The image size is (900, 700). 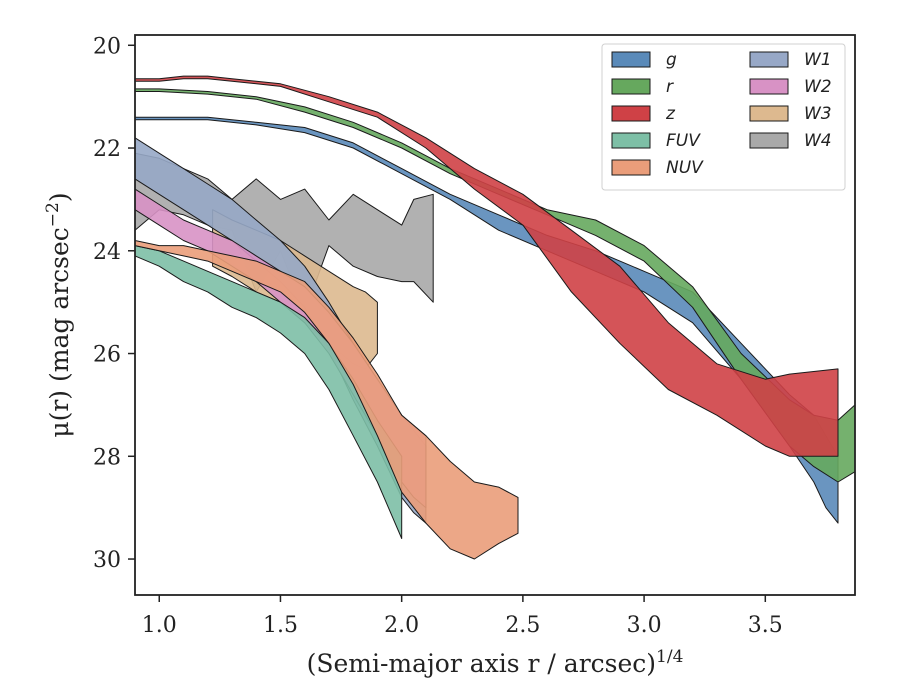 I want to click on y-tick-label: 28, so click(x=107, y=457).